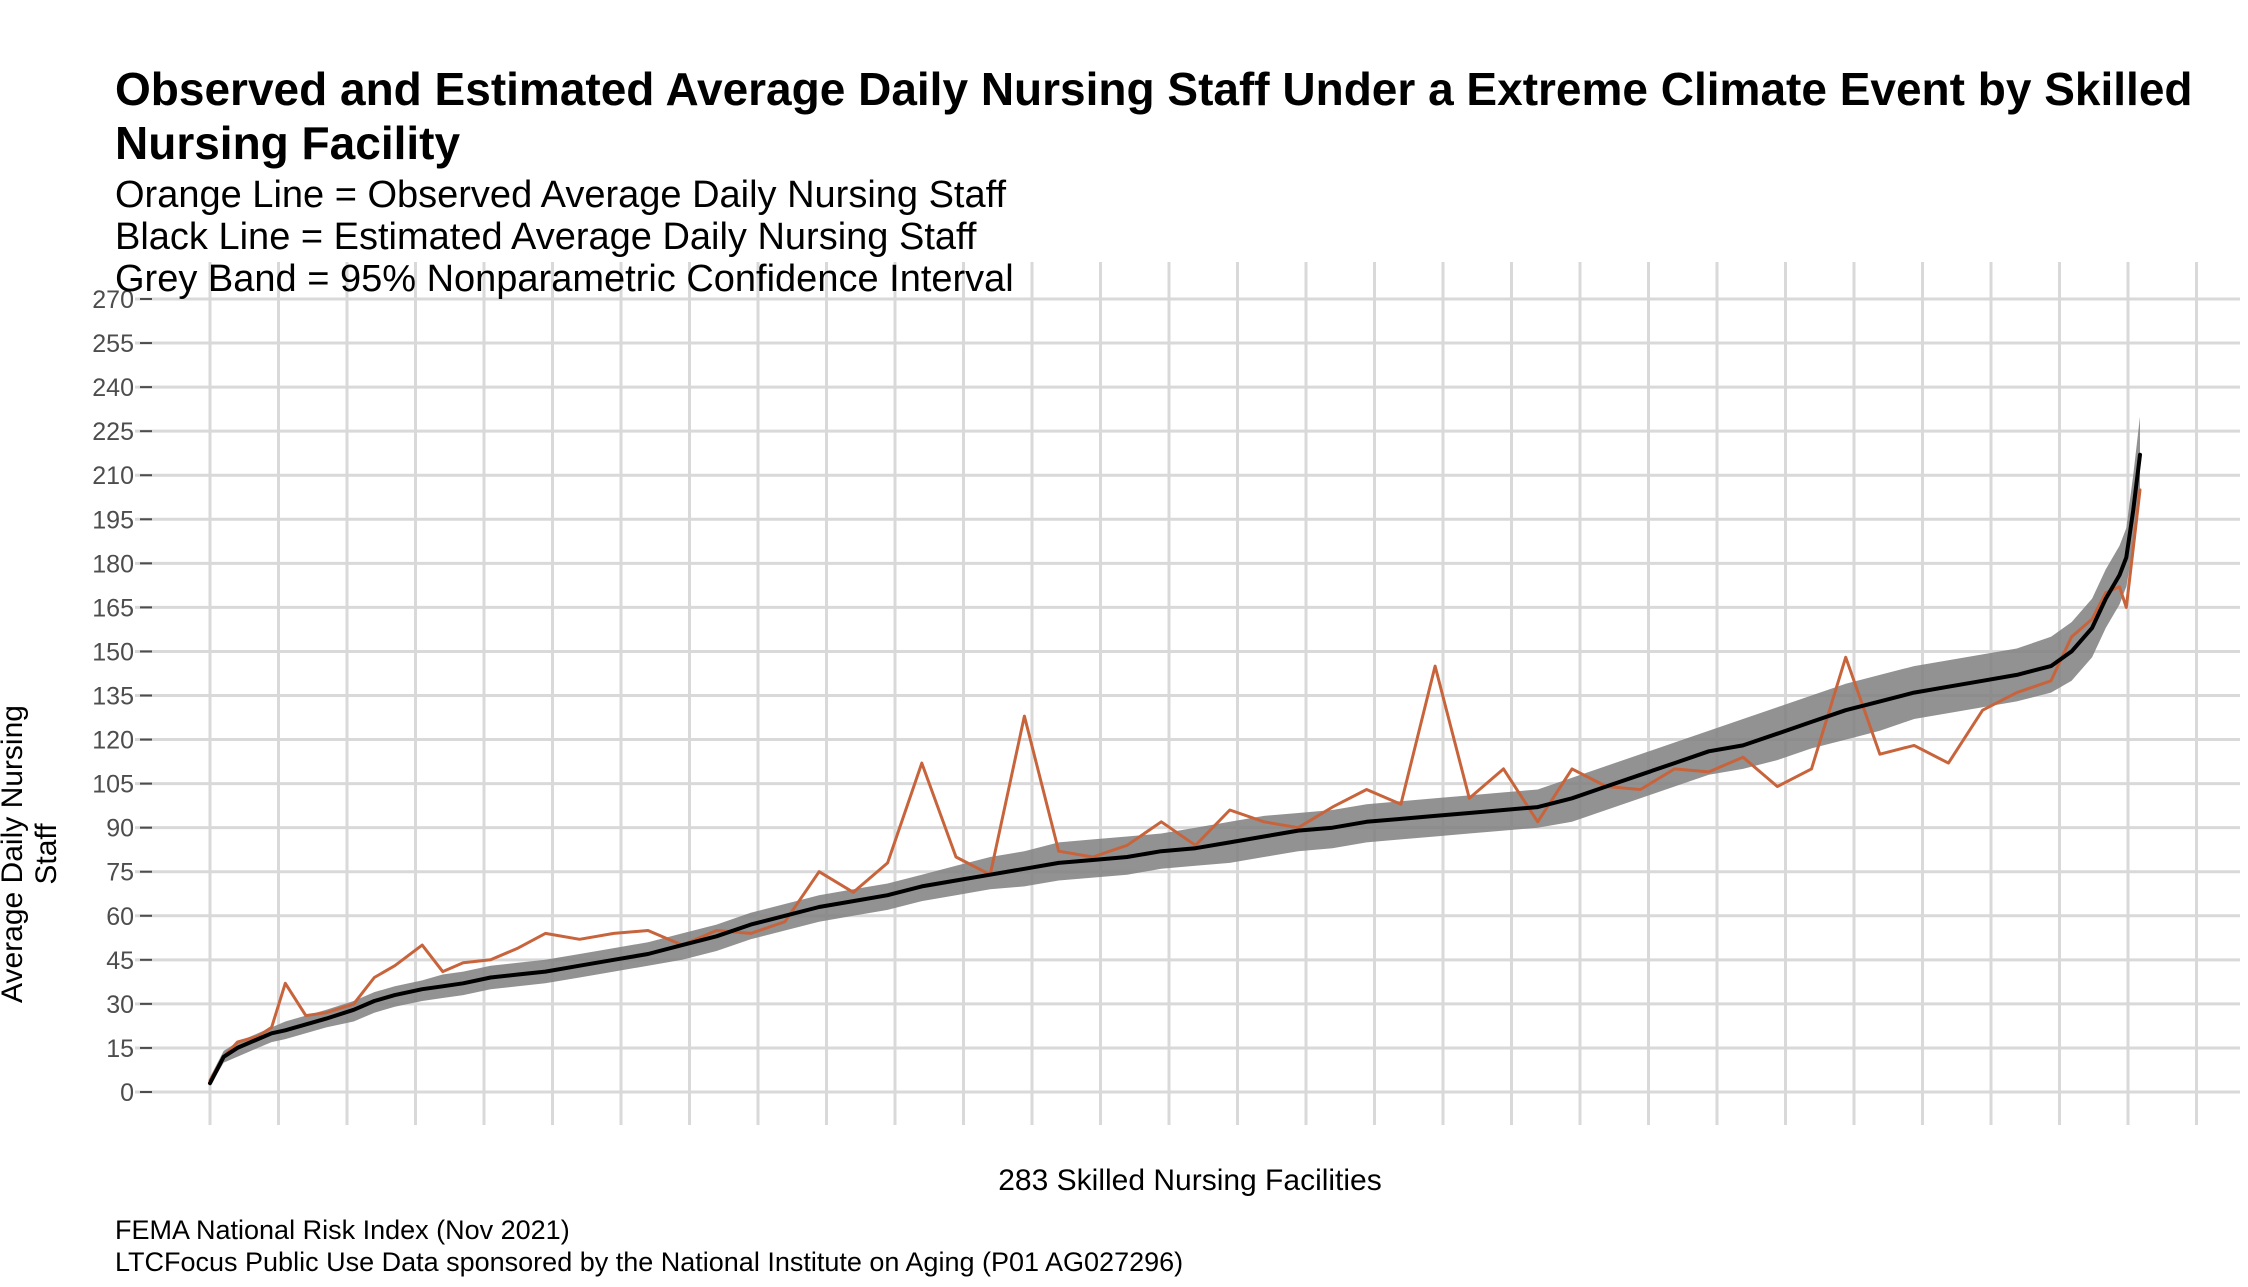 This screenshot has height=1287, width=2248. I want to click on y-tick-label-165: 165, so click(113, 608).